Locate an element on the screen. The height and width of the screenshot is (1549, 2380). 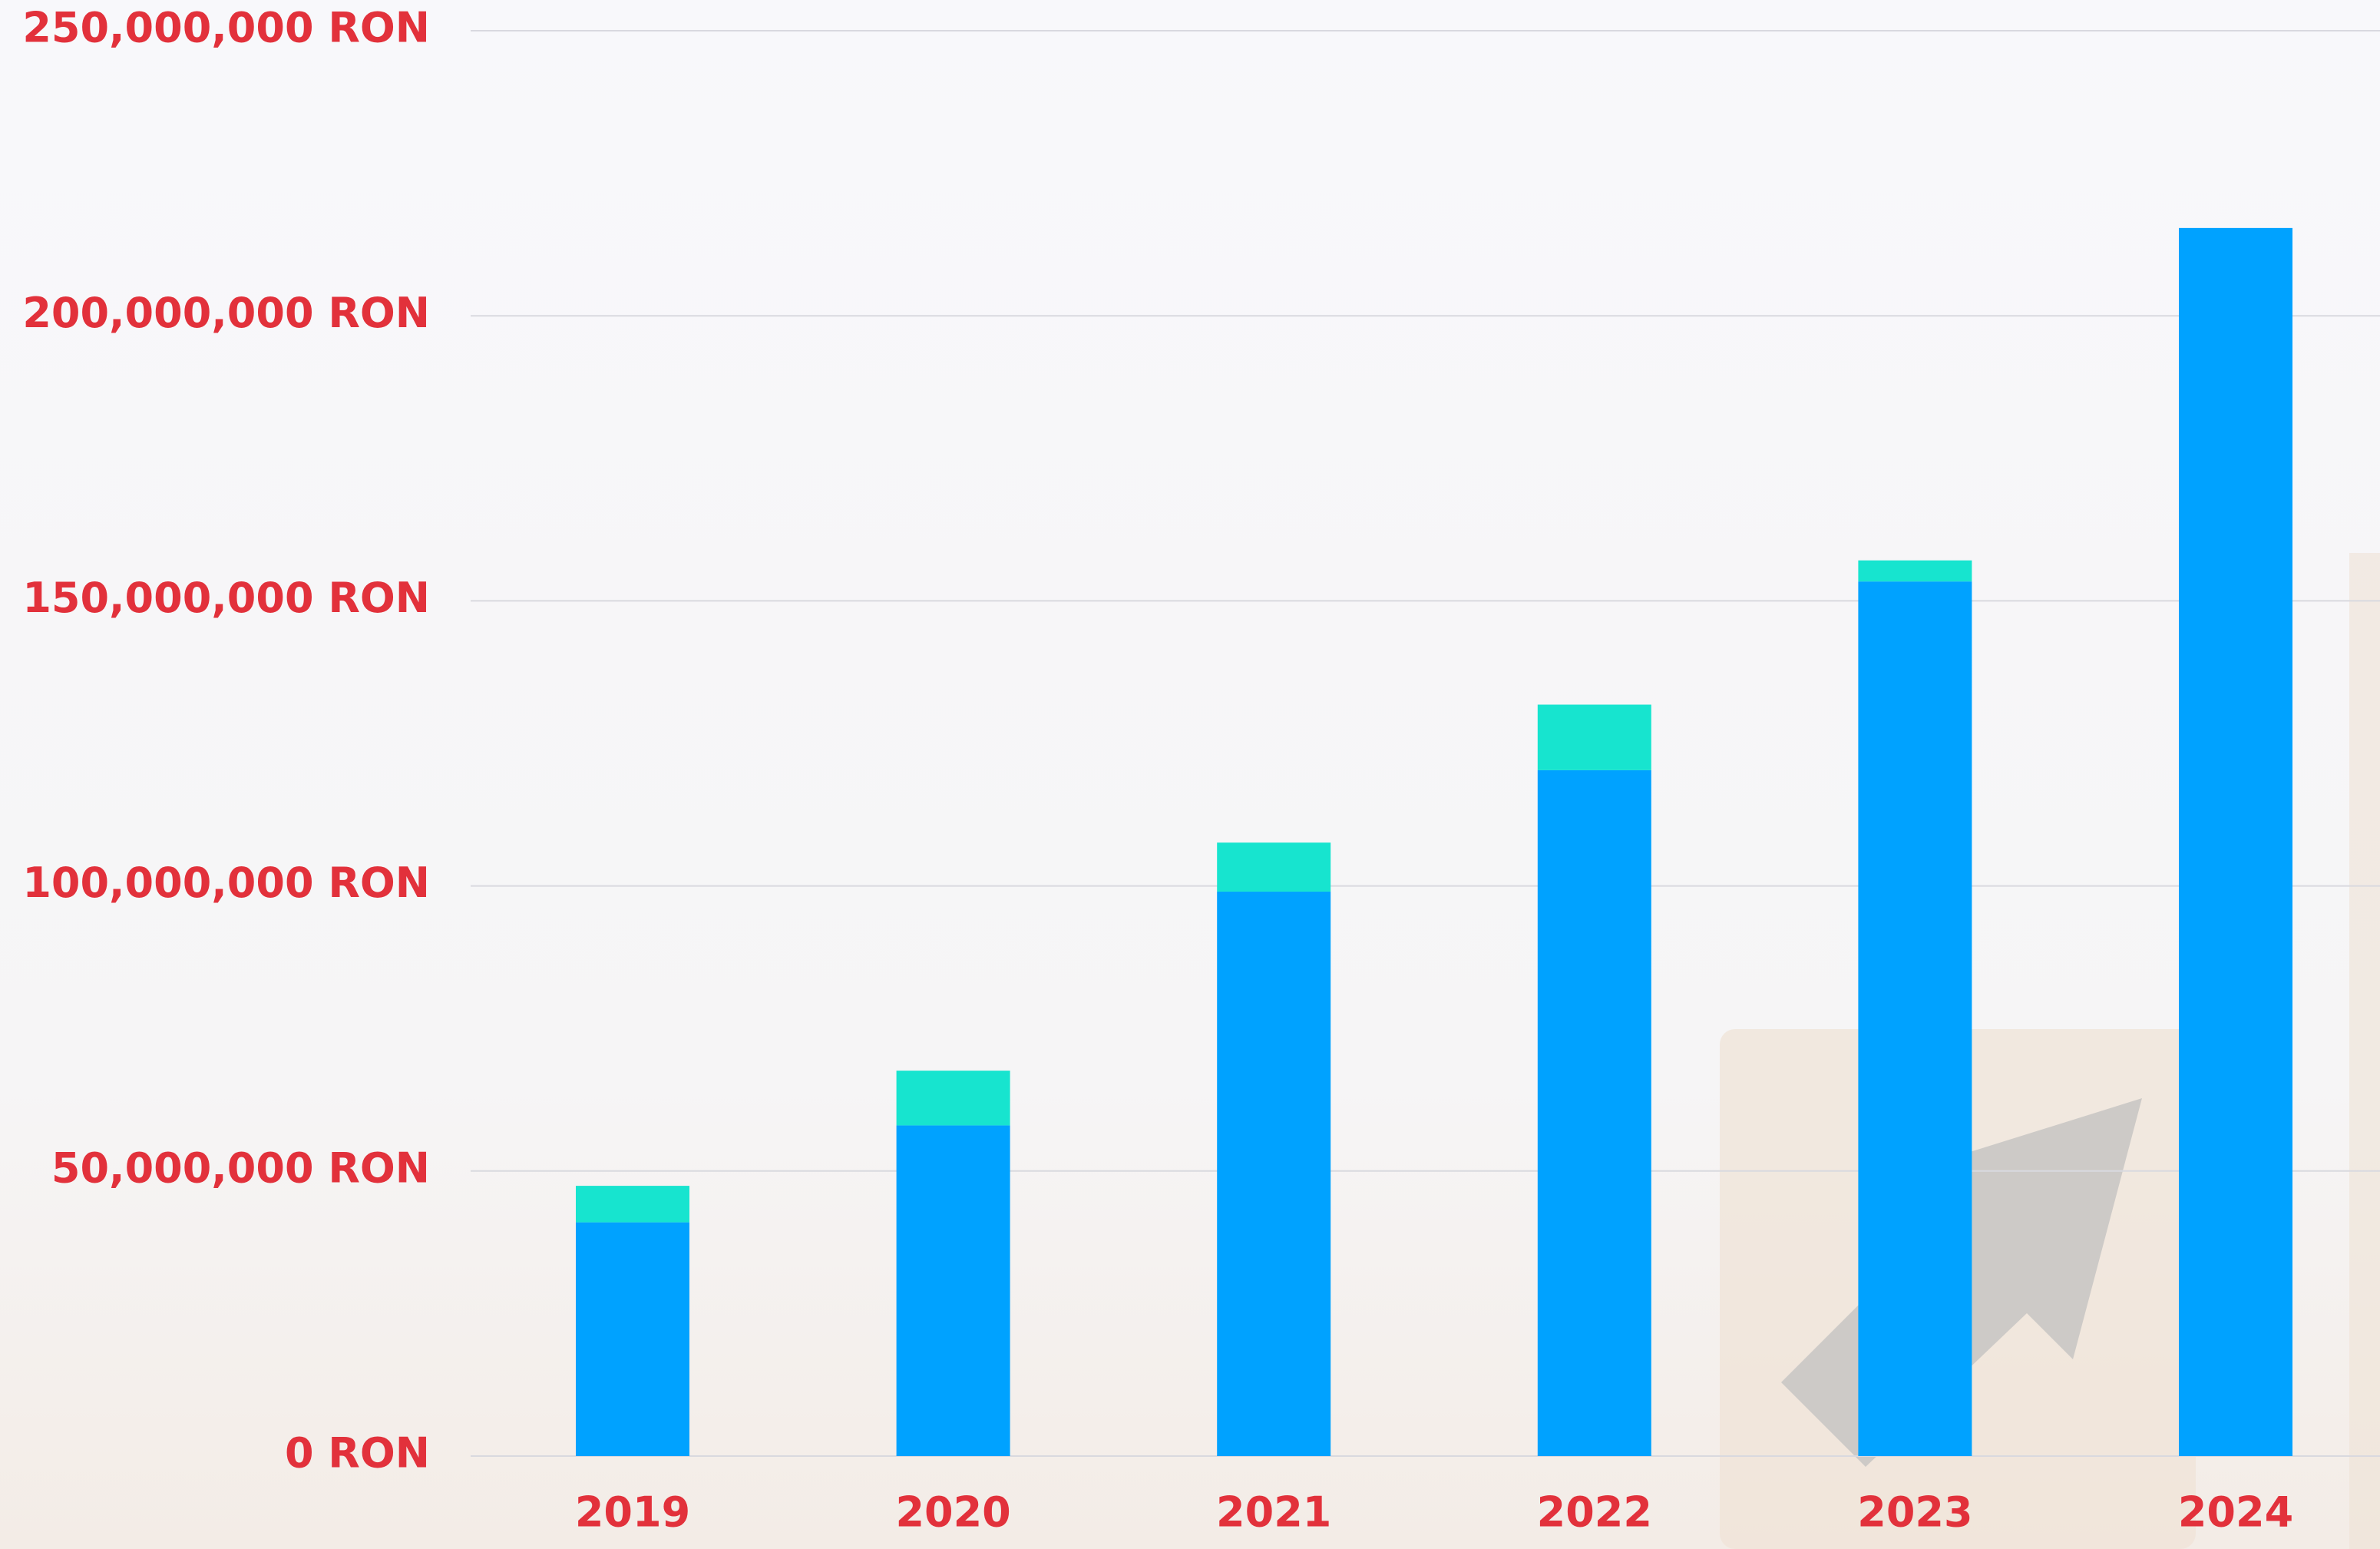
y-tick-label: 250,000,000 RON is located at coordinates (226, 28).